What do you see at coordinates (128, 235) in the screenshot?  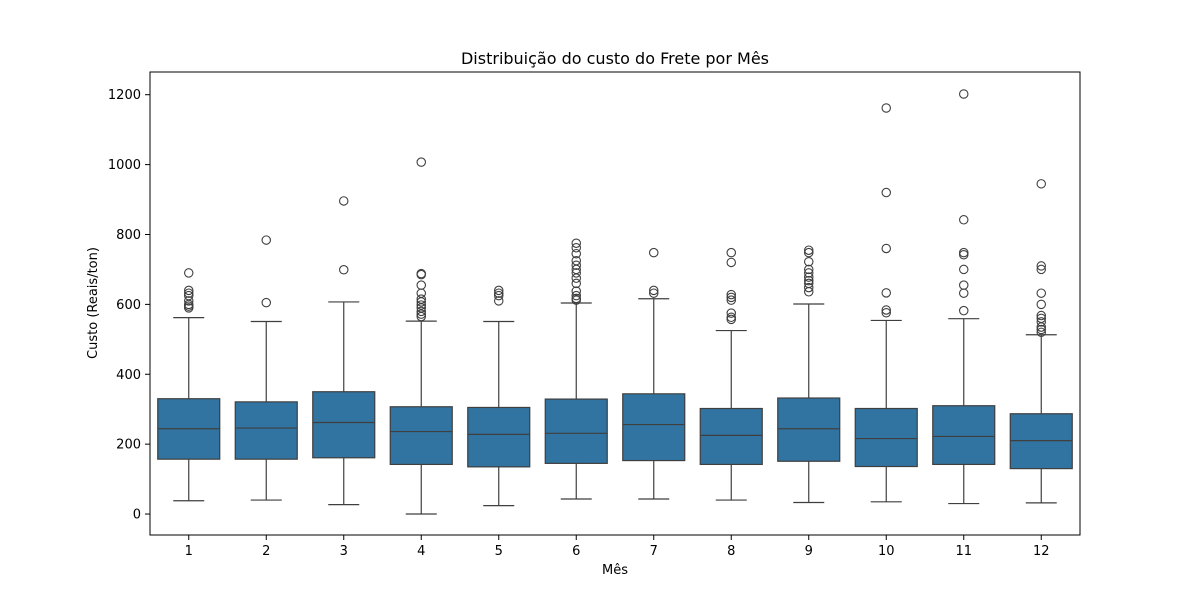 I see `y-tick-label: 800` at bounding box center [128, 235].